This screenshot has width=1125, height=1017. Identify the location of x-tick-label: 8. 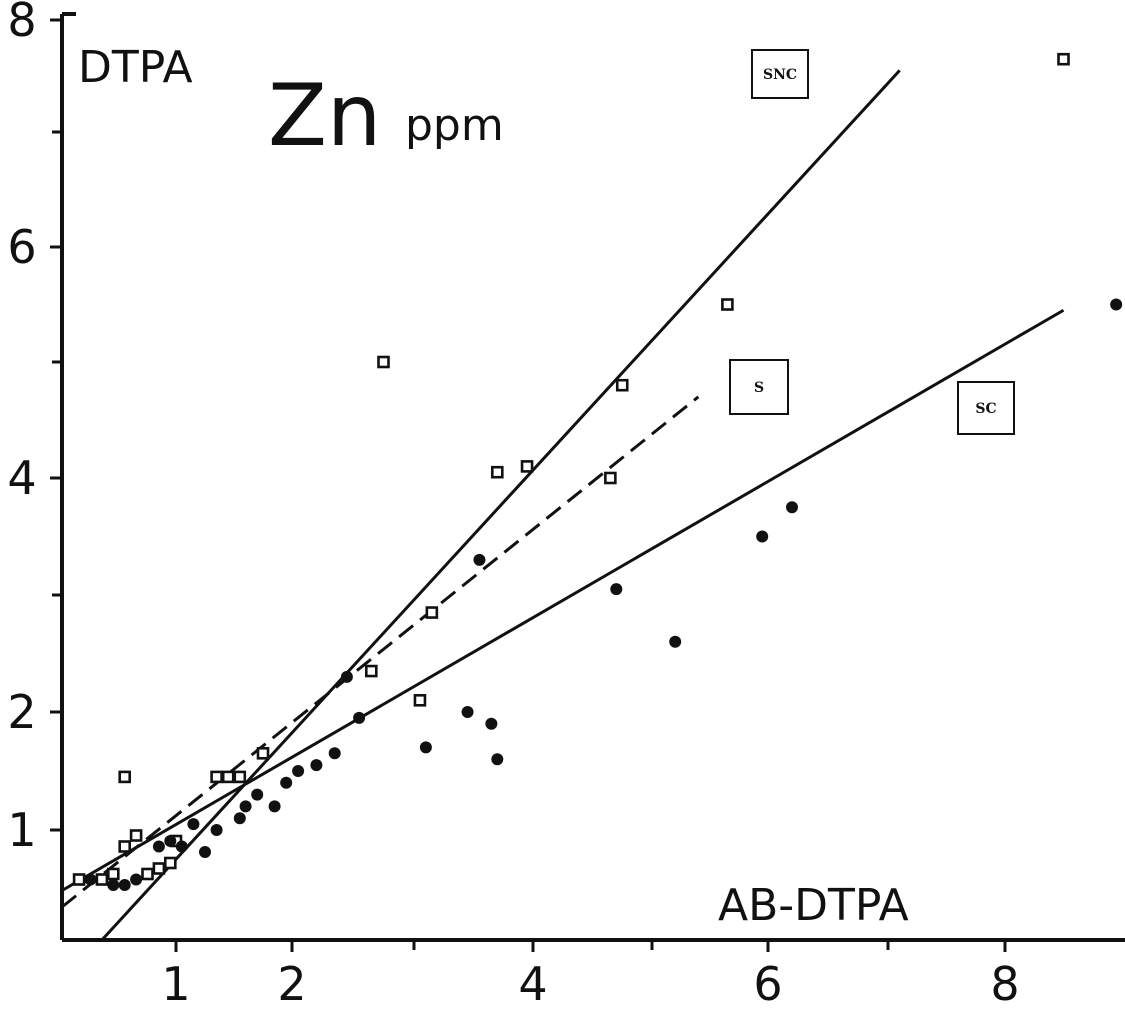
(1004, 984).